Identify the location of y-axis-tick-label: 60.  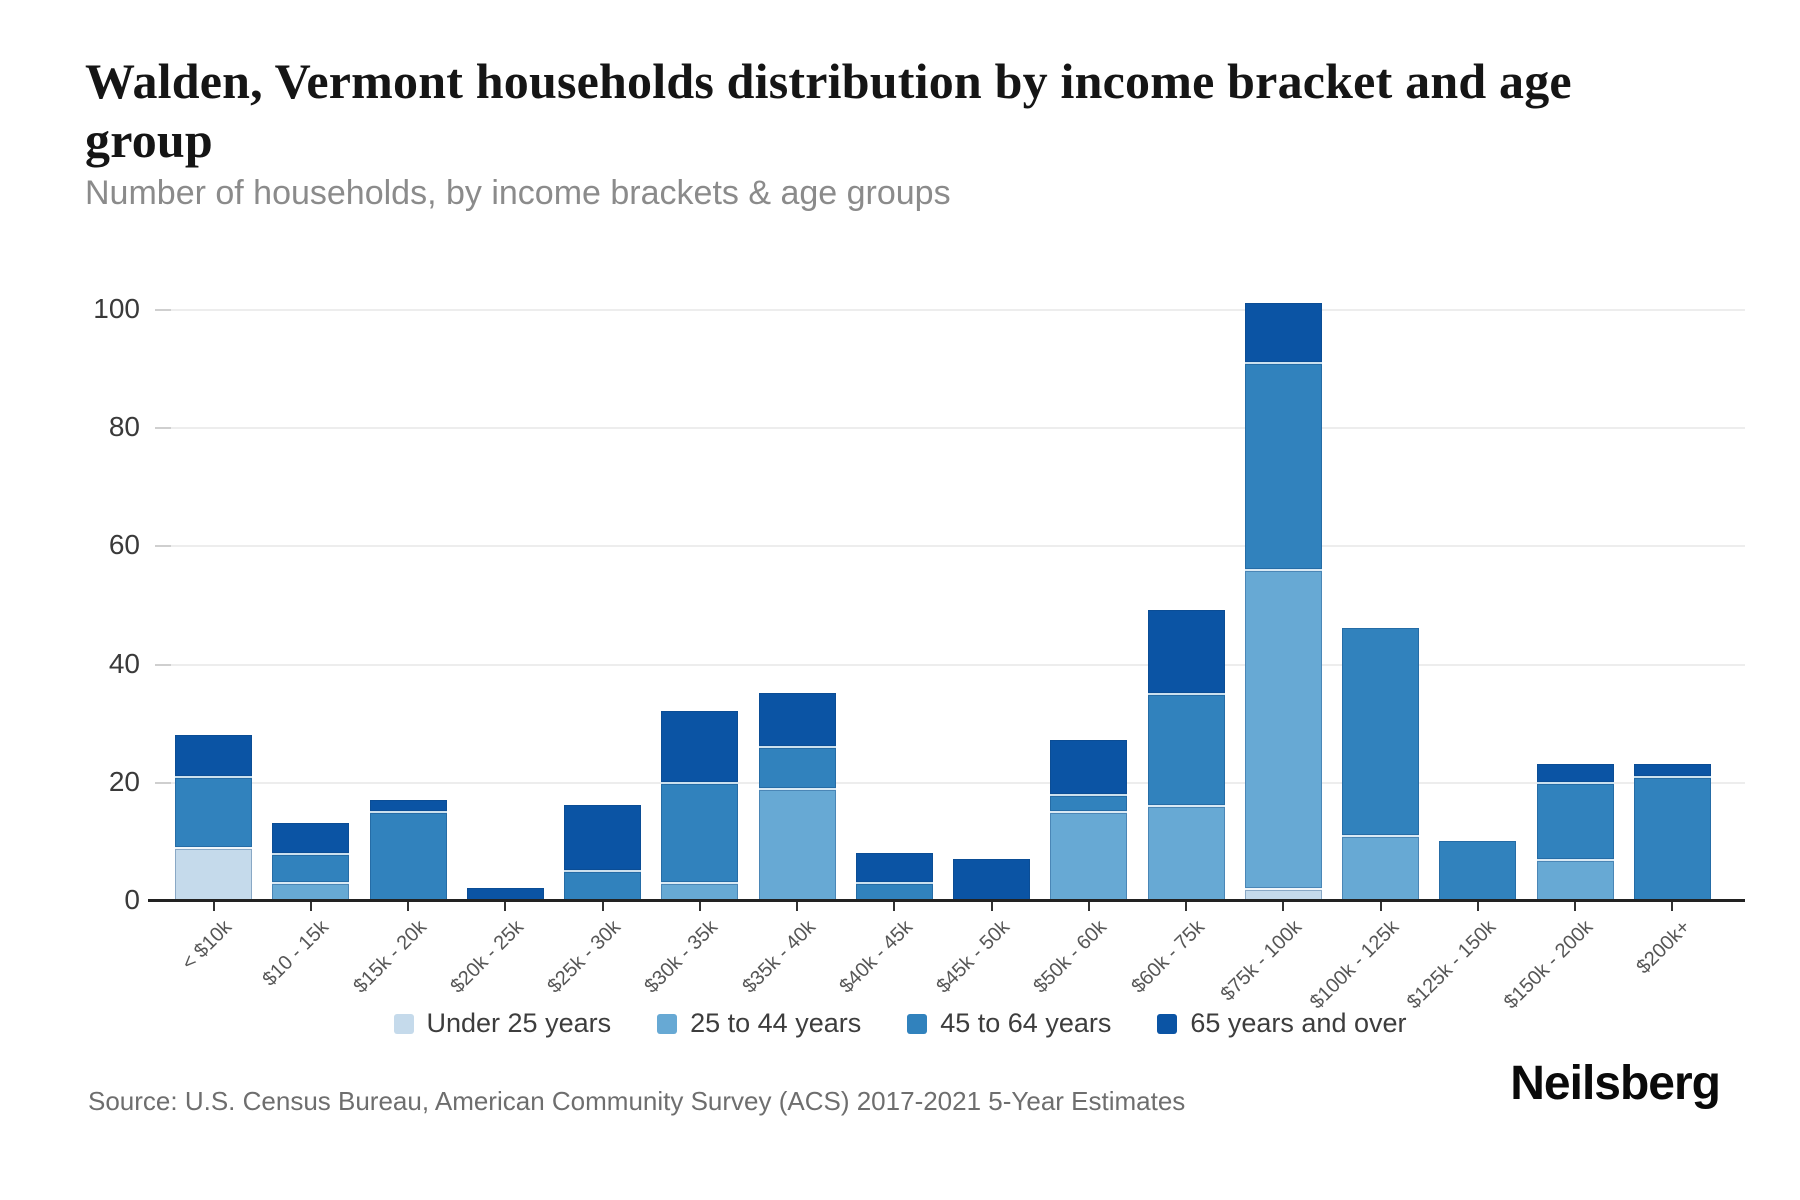
(124, 545).